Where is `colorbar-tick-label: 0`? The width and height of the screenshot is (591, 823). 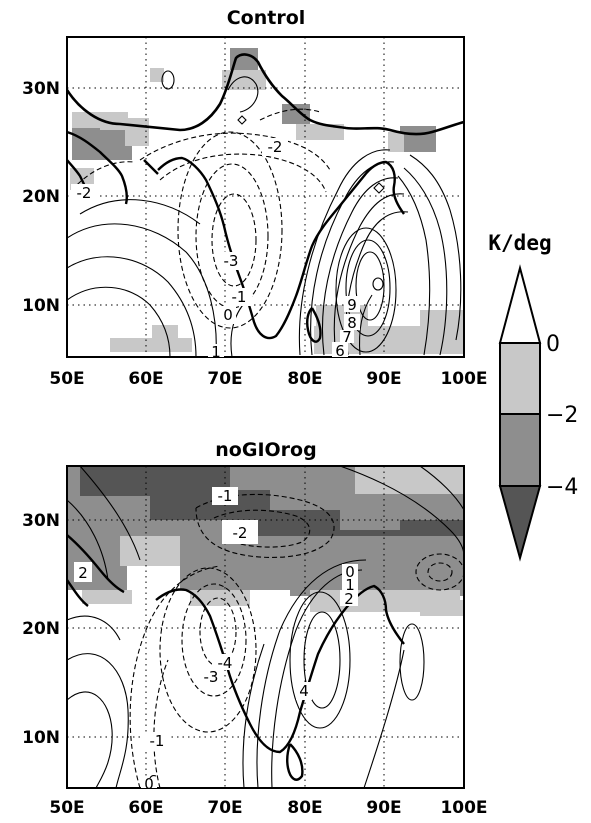
colorbar-tick-label: 0 is located at coordinates (553, 344).